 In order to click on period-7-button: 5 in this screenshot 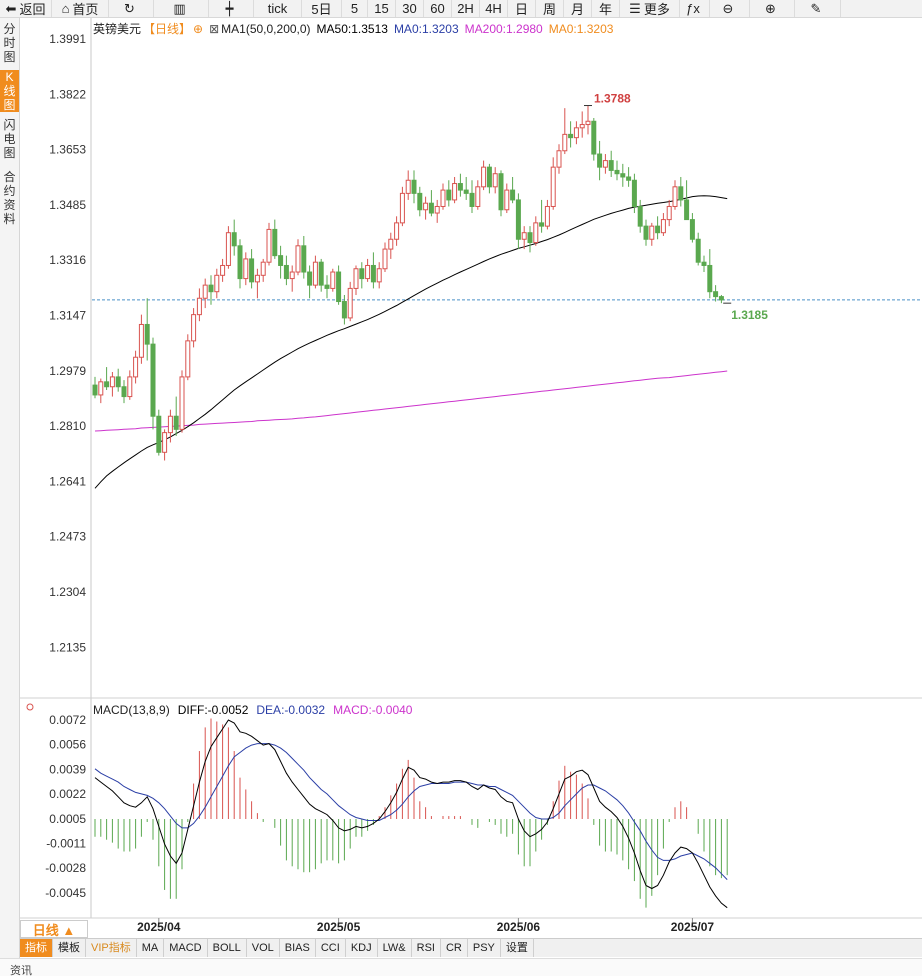, I will do `click(355, 8)`.